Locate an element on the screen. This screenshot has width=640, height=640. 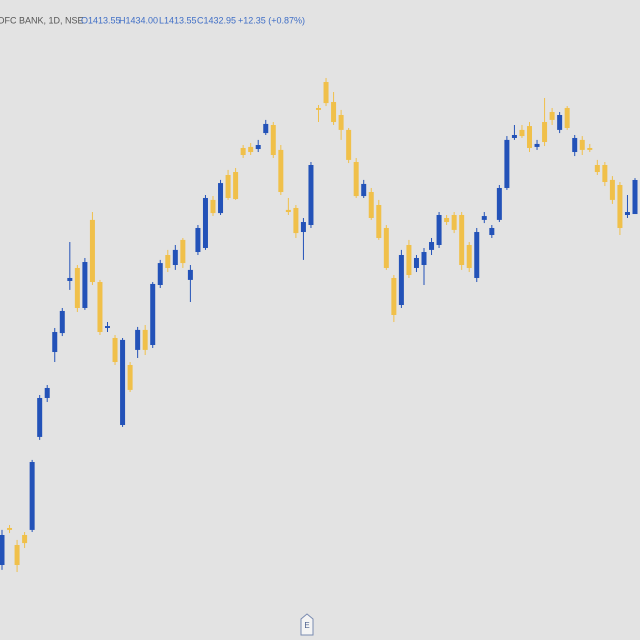
close-value: C1432.95 is located at coordinates (216, 20).